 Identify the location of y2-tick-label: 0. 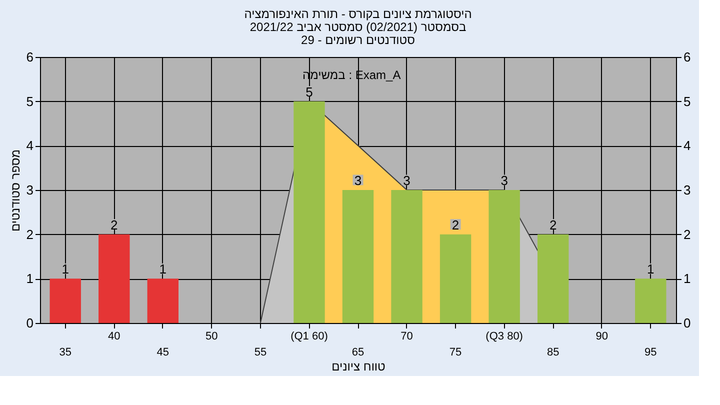
(687, 323).